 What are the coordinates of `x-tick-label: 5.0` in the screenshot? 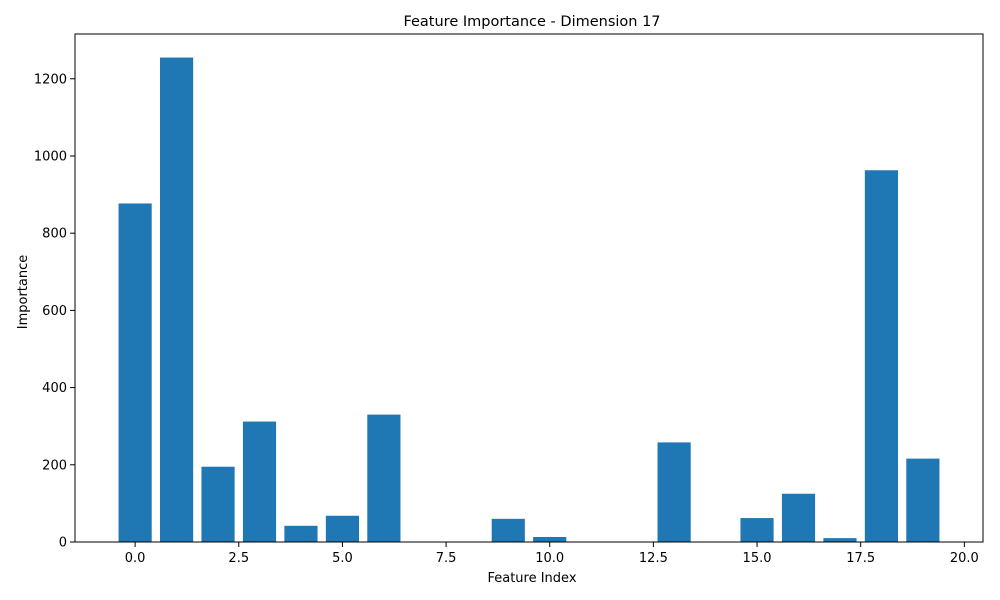 It's located at (342, 558).